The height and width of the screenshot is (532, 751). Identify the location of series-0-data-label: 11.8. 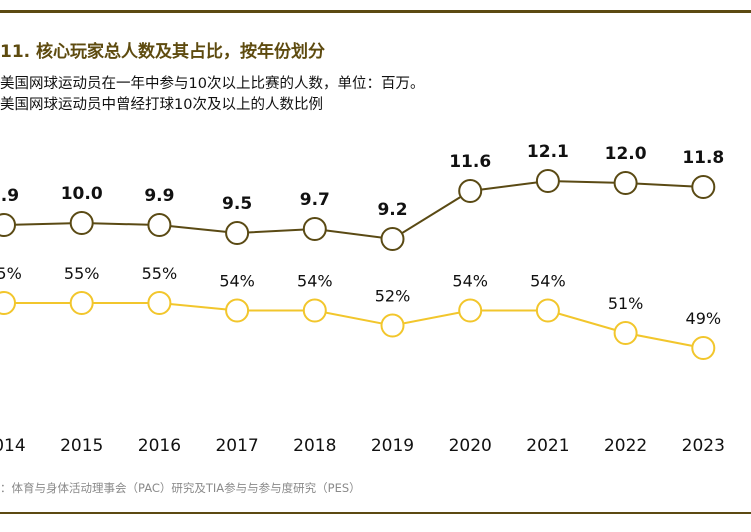
(703, 158).